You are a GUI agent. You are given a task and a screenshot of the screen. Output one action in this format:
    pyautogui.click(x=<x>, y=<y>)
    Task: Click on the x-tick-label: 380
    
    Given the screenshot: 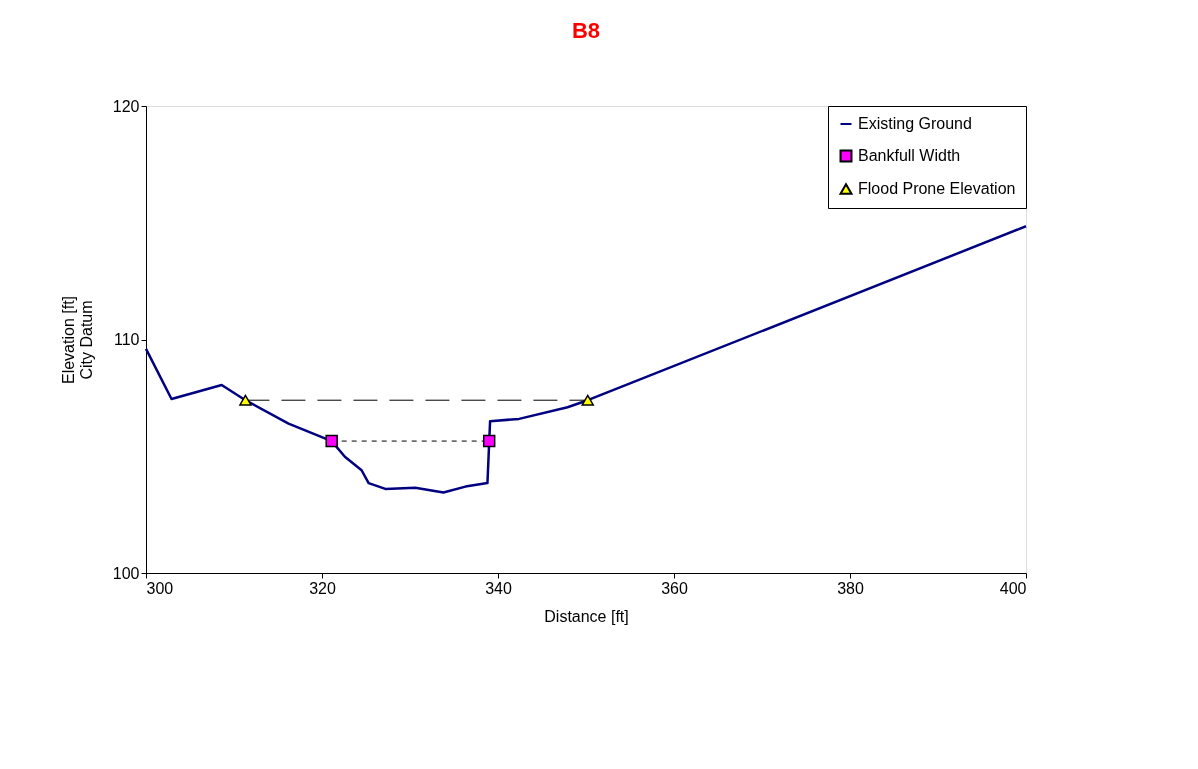 What is the action you would take?
    pyautogui.click(x=850, y=588)
    